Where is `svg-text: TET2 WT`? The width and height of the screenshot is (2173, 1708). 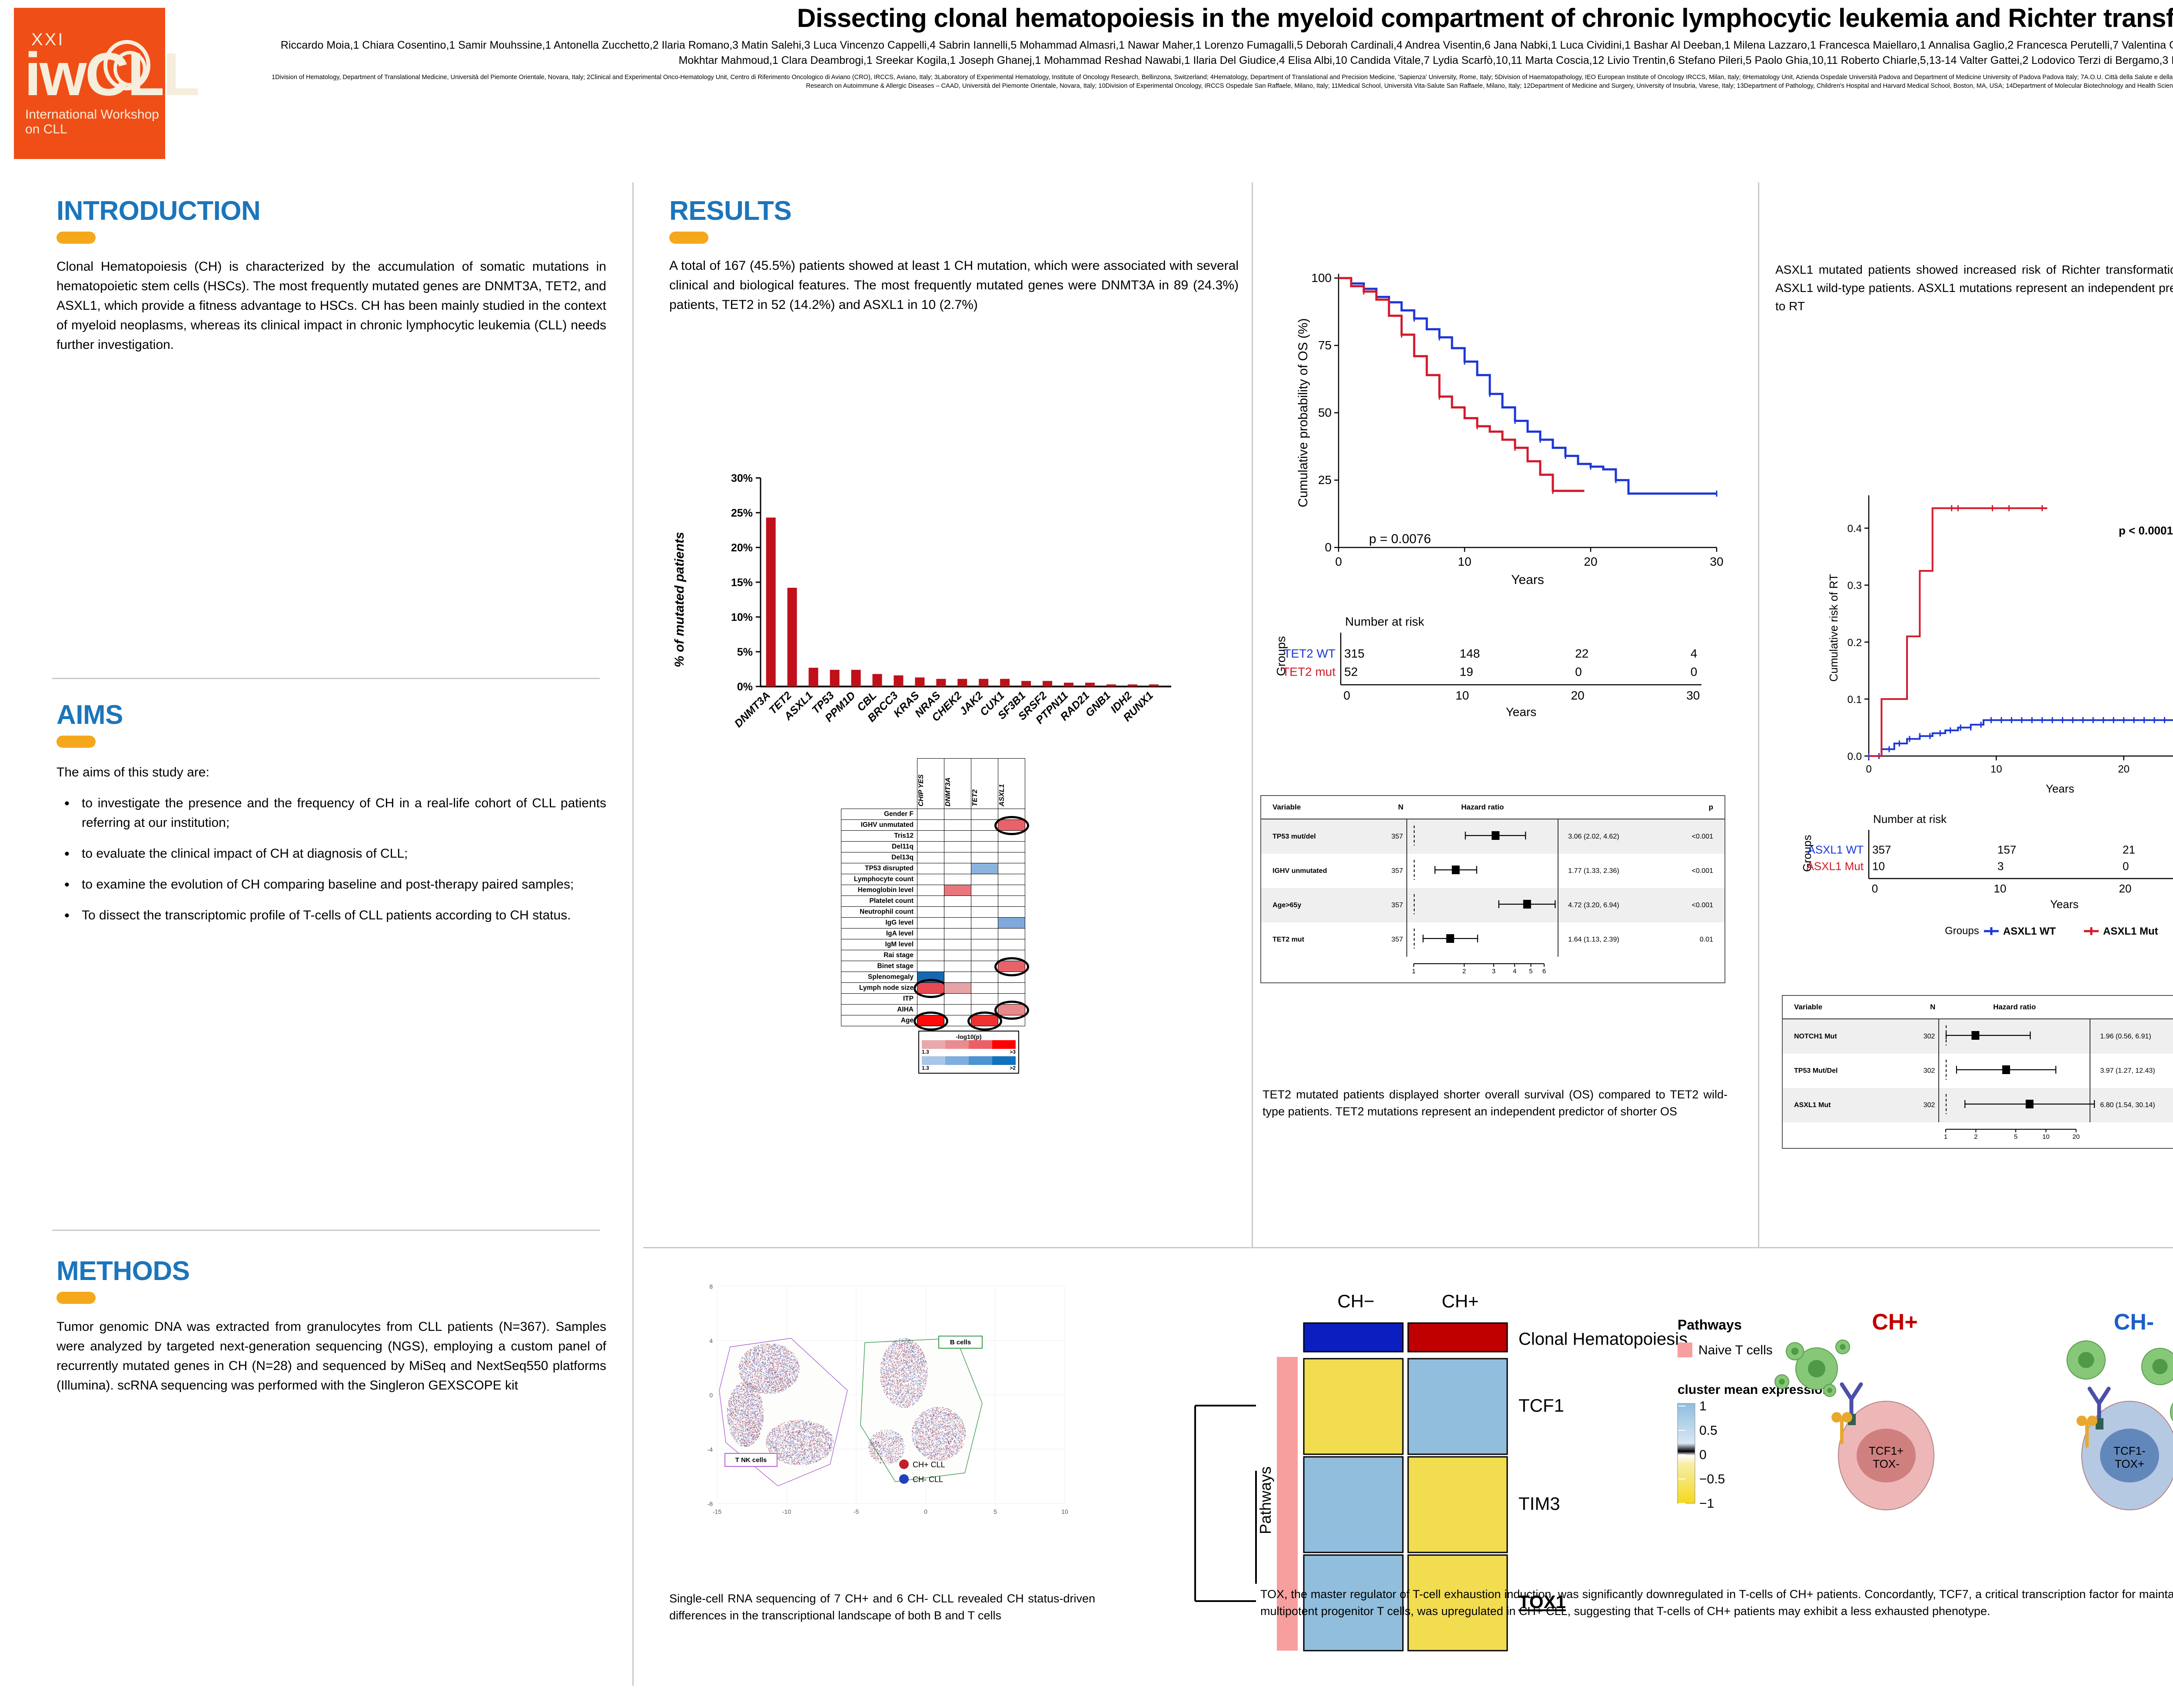
svg-text: TET2 WT is located at coordinates (1309, 653).